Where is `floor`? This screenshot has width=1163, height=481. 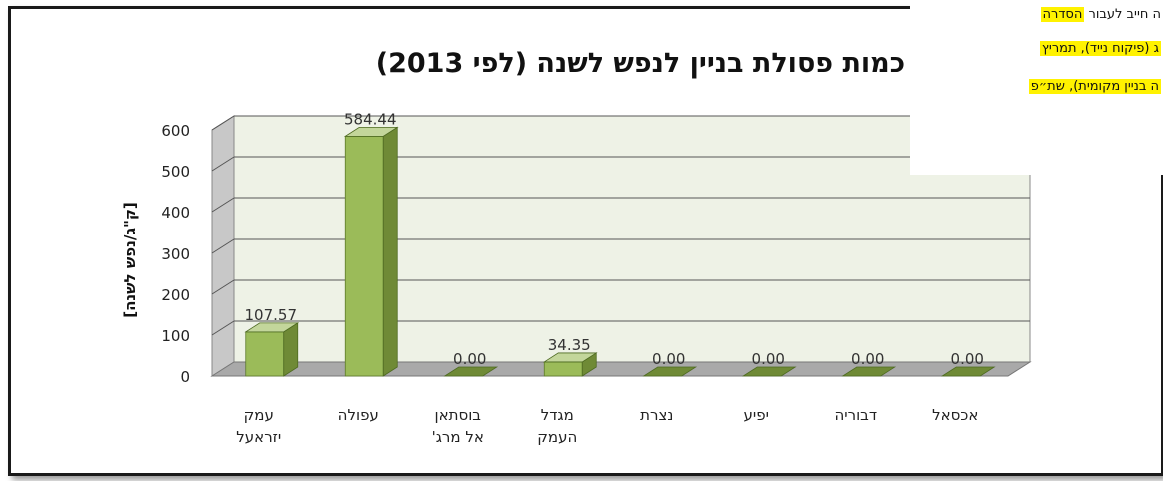 floor is located at coordinates (621, 369).